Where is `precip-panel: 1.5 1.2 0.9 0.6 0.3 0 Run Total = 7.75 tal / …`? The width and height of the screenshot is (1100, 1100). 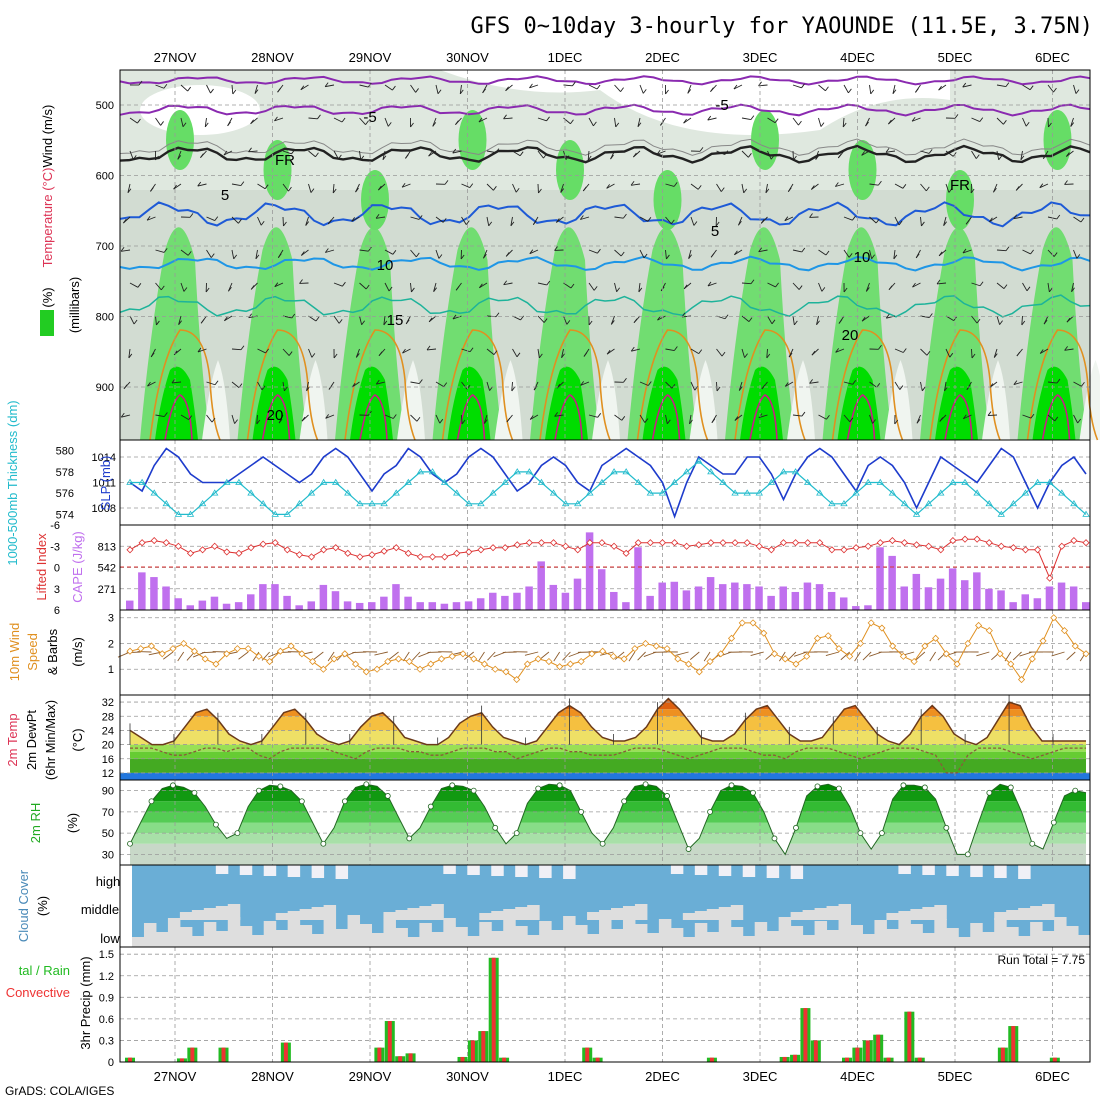 precip-panel: 1.5 1.2 0.9 0.6 0.3 0 Run Total = 7.75 tal / … is located at coordinates (548, 1007).